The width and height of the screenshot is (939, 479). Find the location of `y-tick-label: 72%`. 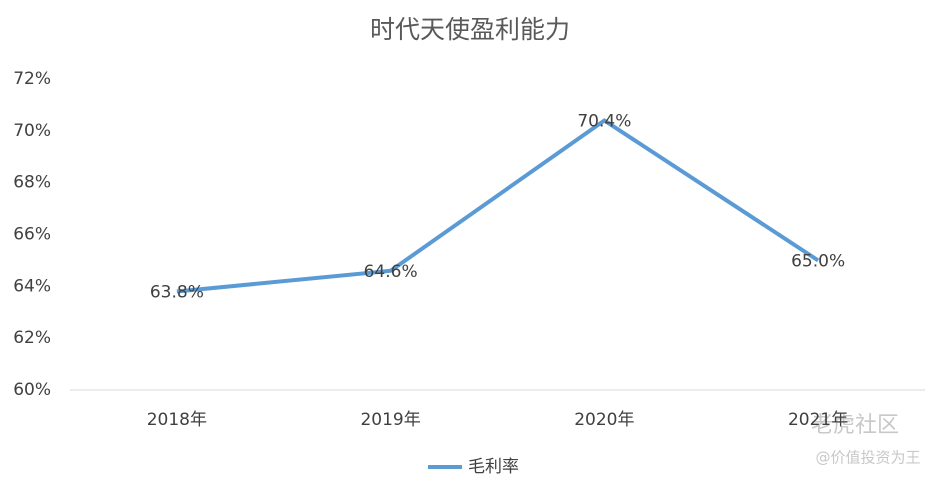

y-tick-label: 72% is located at coordinates (32, 79).